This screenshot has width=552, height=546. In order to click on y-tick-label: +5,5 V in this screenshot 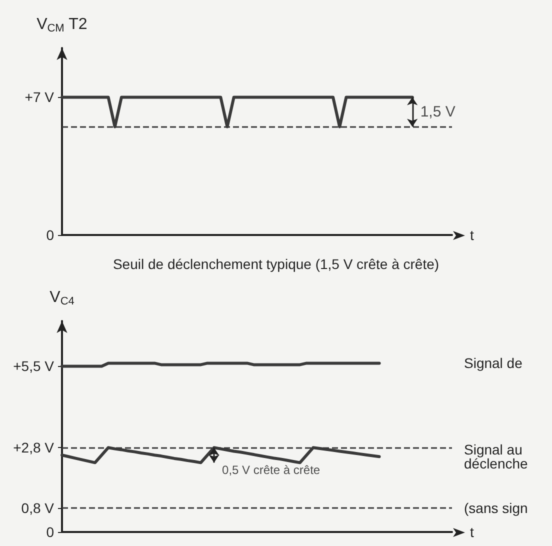, I will do `click(34, 366)`.